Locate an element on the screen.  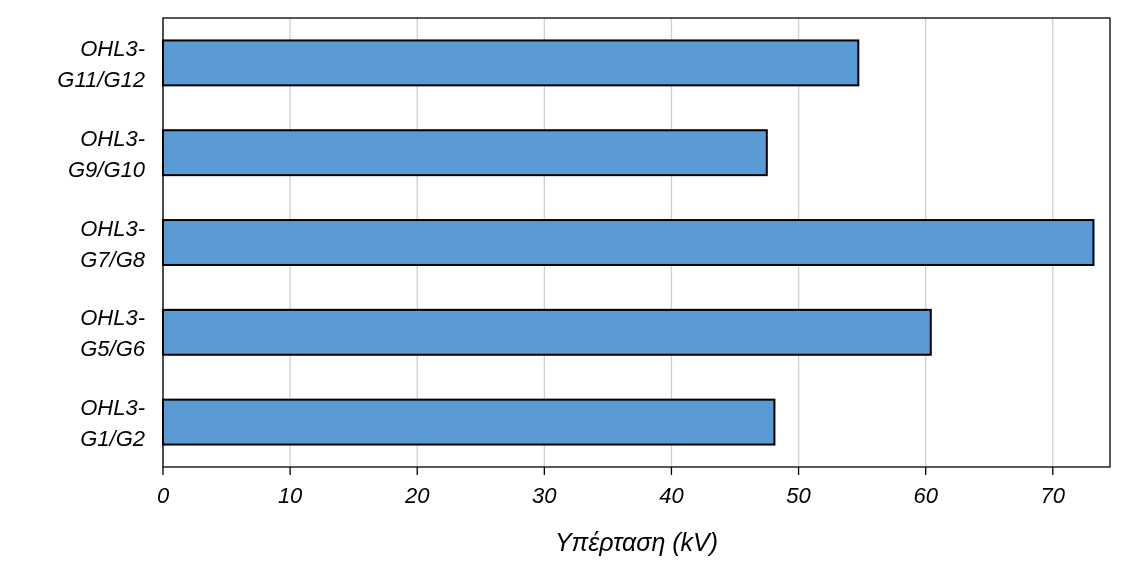
y-tick-label: OHL3-G1/G2 is located at coordinates (112, 423).